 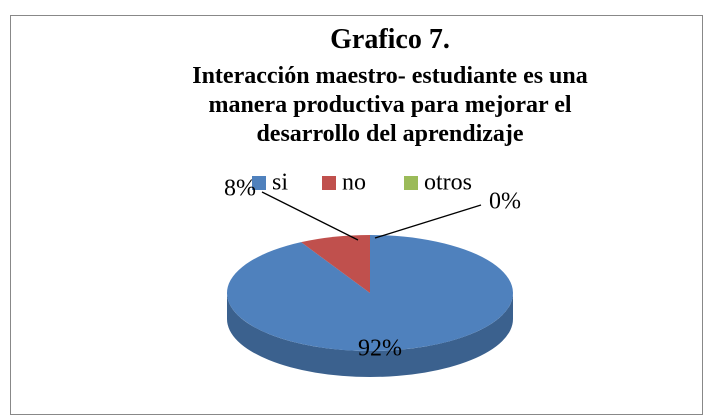 I want to click on data-label: 8%, so click(x=240, y=189).